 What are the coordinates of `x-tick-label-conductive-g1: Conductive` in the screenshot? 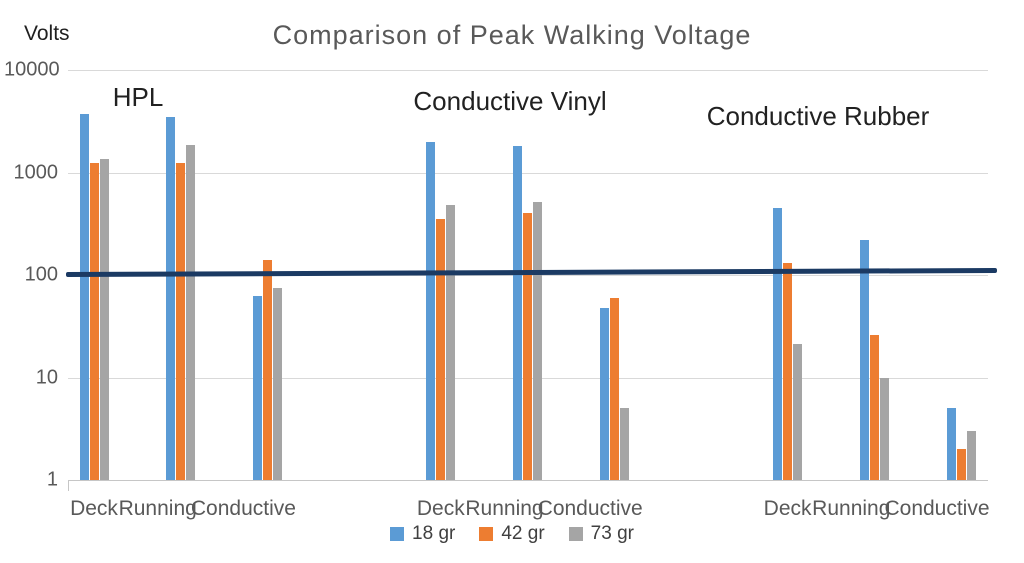 It's located at (243, 508).